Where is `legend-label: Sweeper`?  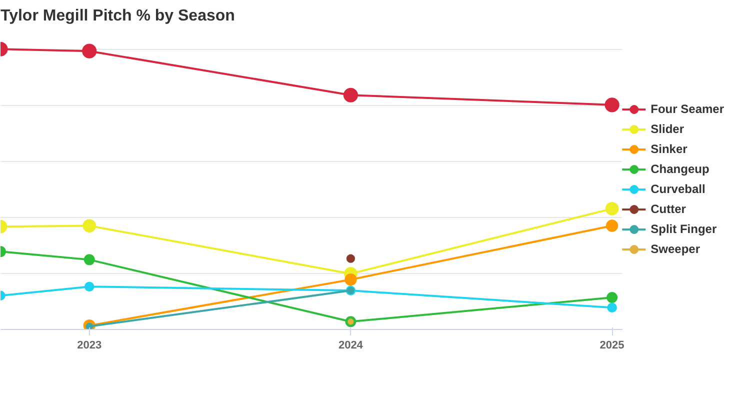
legend-label: Sweeper is located at coordinates (675, 249).